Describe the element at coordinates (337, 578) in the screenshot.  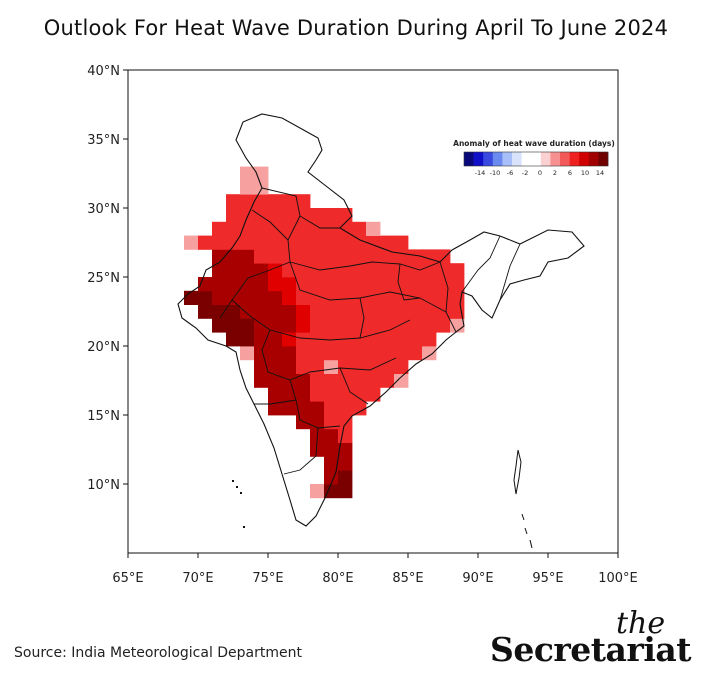
I see `lon-tick-label: 80°E` at that location.